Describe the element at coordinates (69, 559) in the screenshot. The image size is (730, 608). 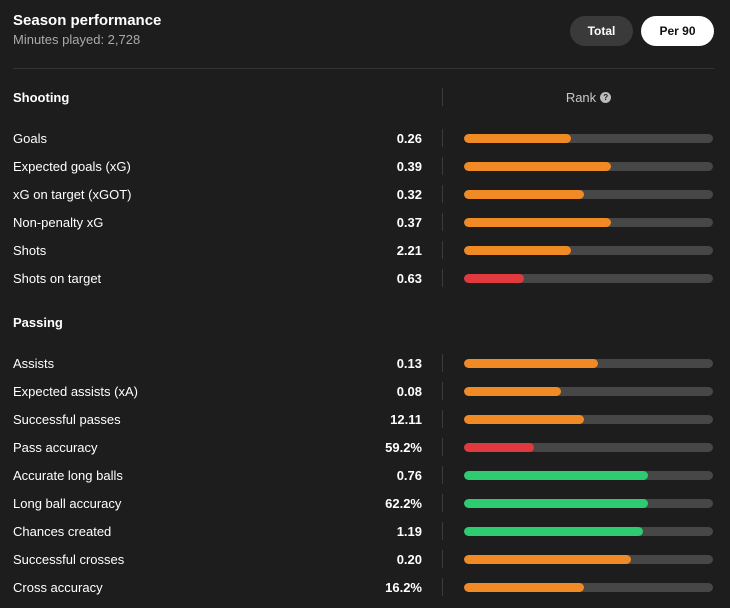
I see `stat-label: Successful crosses` at that location.